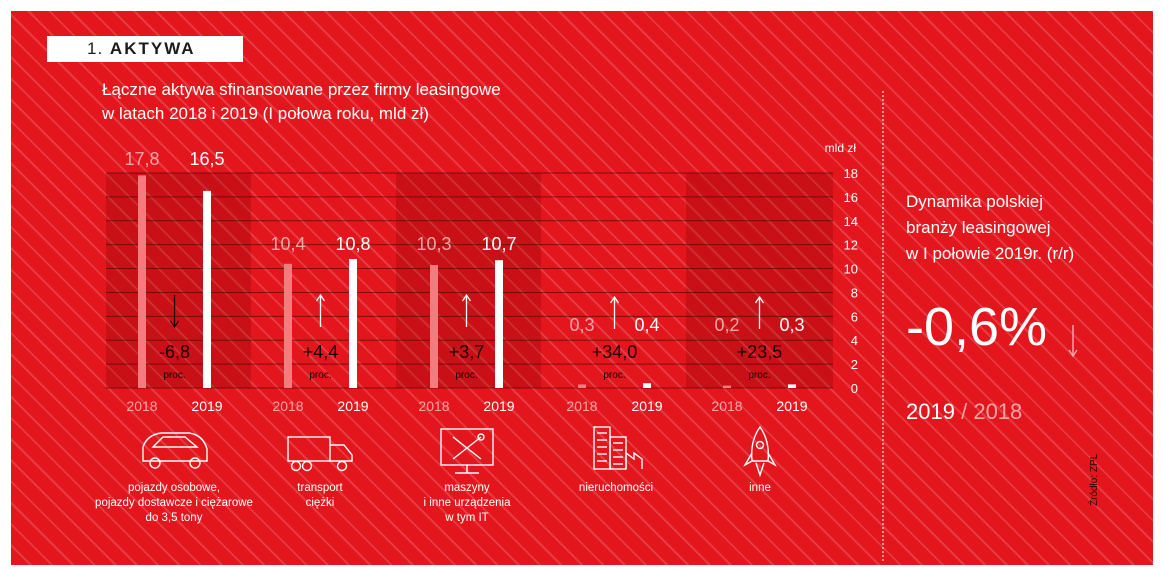 Image resolution: width=1163 pixels, height=569 pixels. What do you see at coordinates (760, 352) in the screenshot?
I see `change-value: +23,5` at bounding box center [760, 352].